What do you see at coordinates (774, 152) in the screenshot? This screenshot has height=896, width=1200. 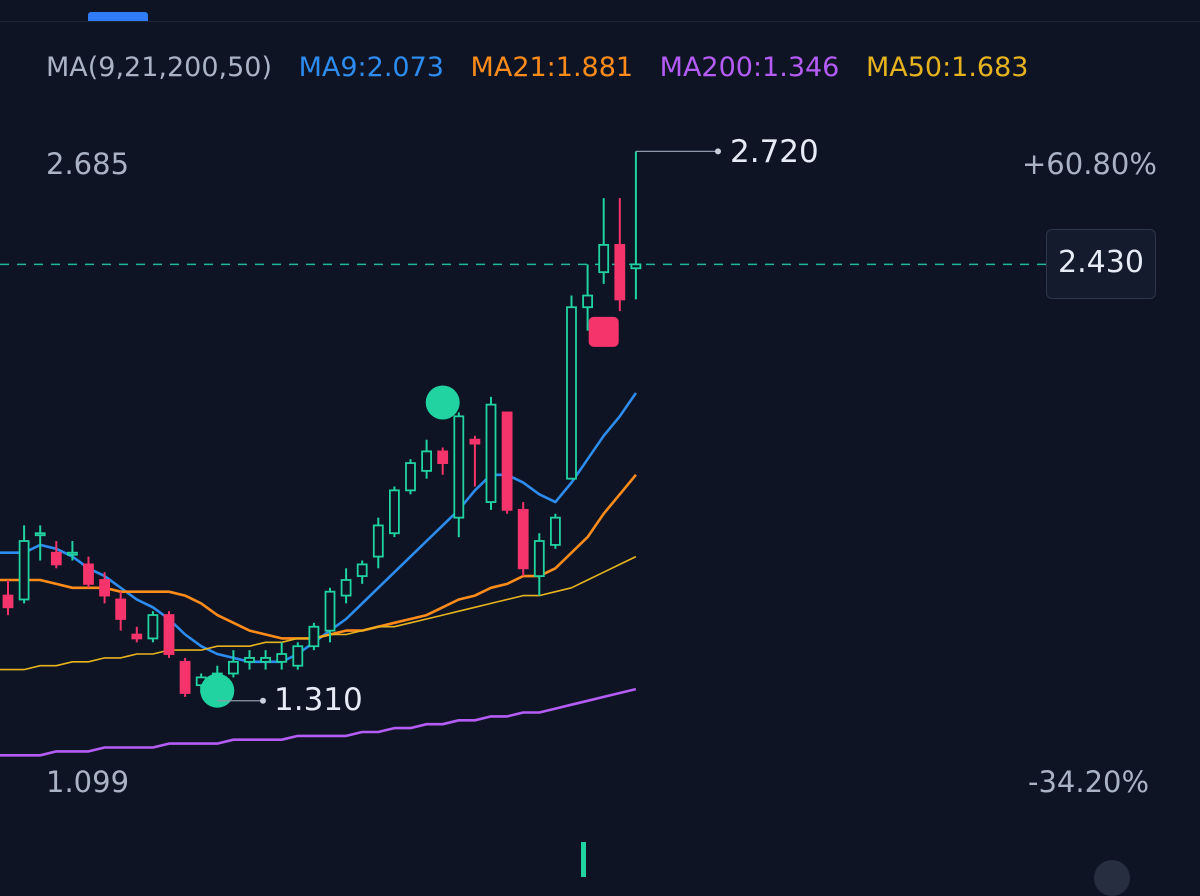 I see `high-label: 2.720` at bounding box center [774, 152].